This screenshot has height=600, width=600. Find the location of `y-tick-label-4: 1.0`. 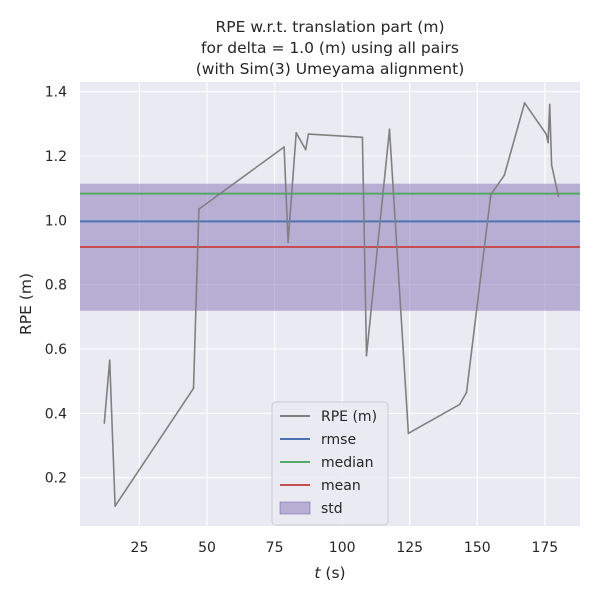

y-tick-label-4: 1.0 is located at coordinates (56, 221).